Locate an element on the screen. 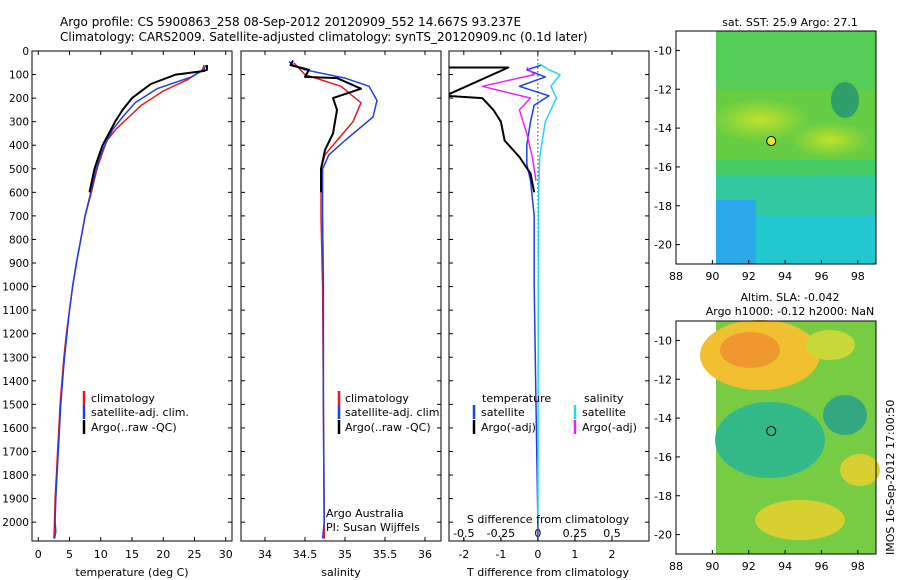  sst-warm-patch is located at coordinates (760, 120).